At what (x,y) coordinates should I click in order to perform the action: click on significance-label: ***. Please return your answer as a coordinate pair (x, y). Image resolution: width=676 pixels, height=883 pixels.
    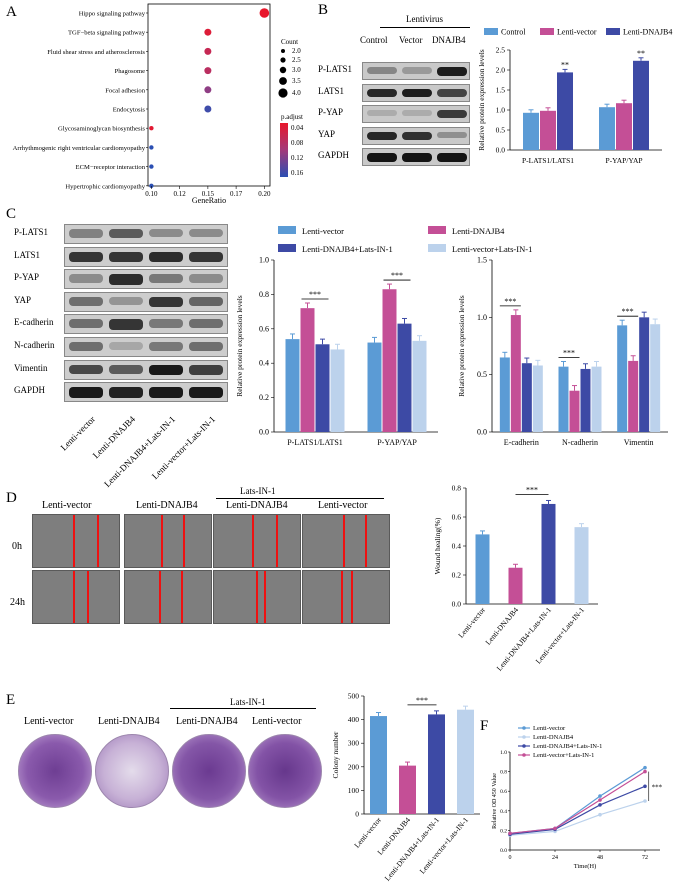
    Looking at the image, I should click on (422, 700).